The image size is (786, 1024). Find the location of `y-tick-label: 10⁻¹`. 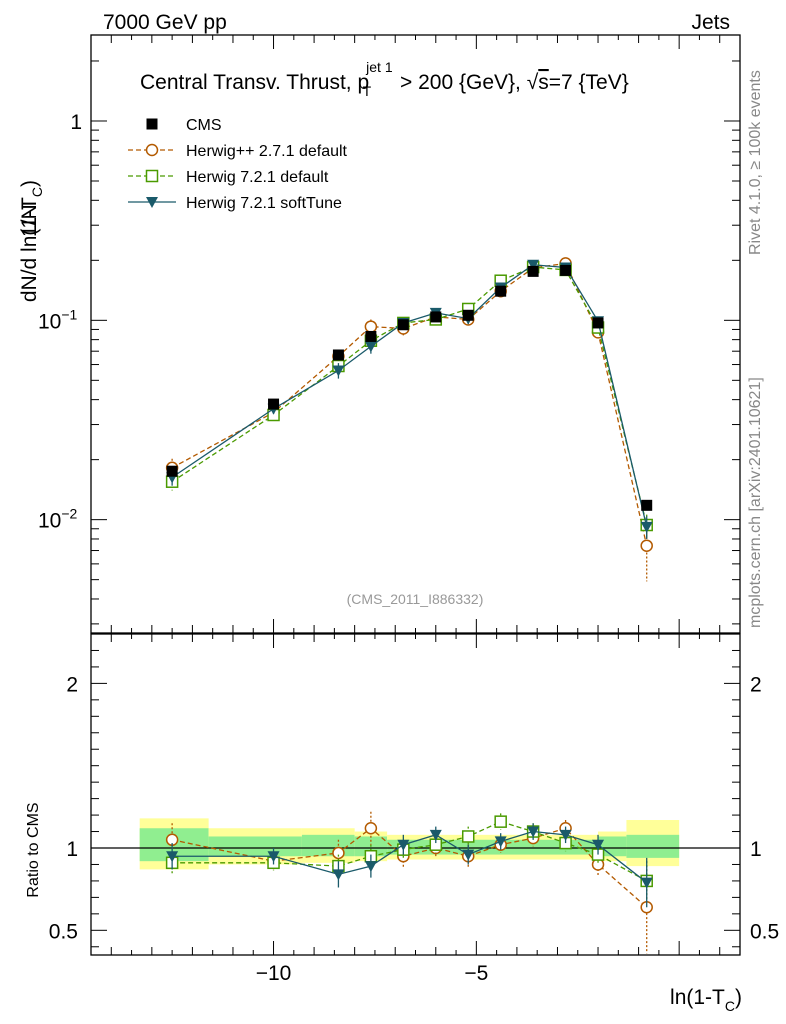

y-tick-label: 10⁻¹ is located at coordinates (58, 319).